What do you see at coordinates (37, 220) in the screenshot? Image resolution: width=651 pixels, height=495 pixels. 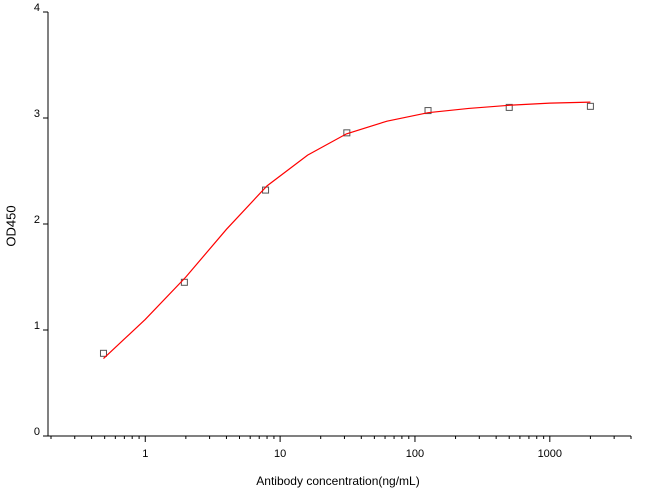 I see `y-tick-label: 2` at bounding box center [37, 220].